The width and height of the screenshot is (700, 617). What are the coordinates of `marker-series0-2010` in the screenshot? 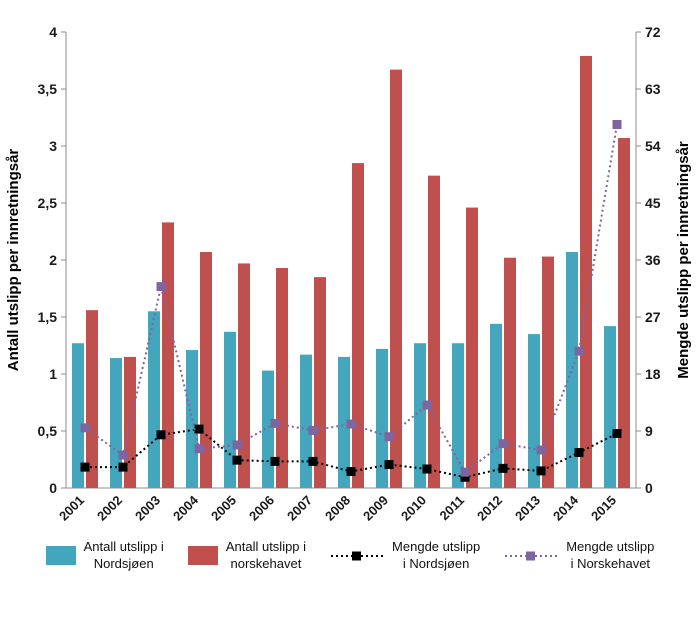 It's located at (427, 469).